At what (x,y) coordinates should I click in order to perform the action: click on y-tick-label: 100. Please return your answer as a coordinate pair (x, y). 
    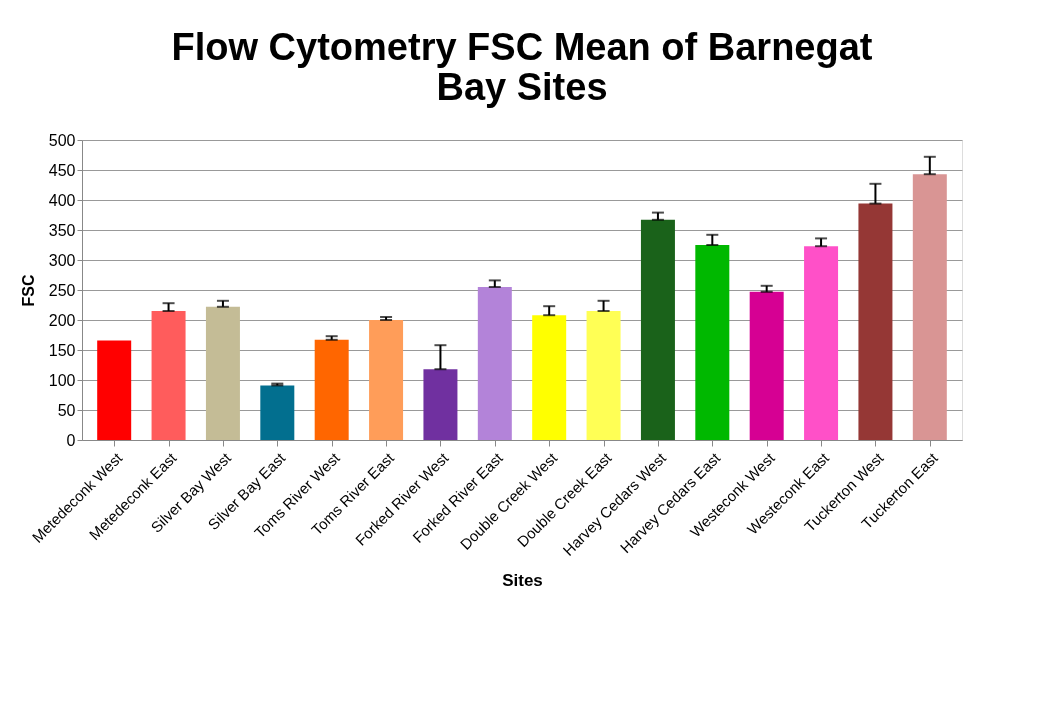
    Looking at the image, I should click on (62, 380).